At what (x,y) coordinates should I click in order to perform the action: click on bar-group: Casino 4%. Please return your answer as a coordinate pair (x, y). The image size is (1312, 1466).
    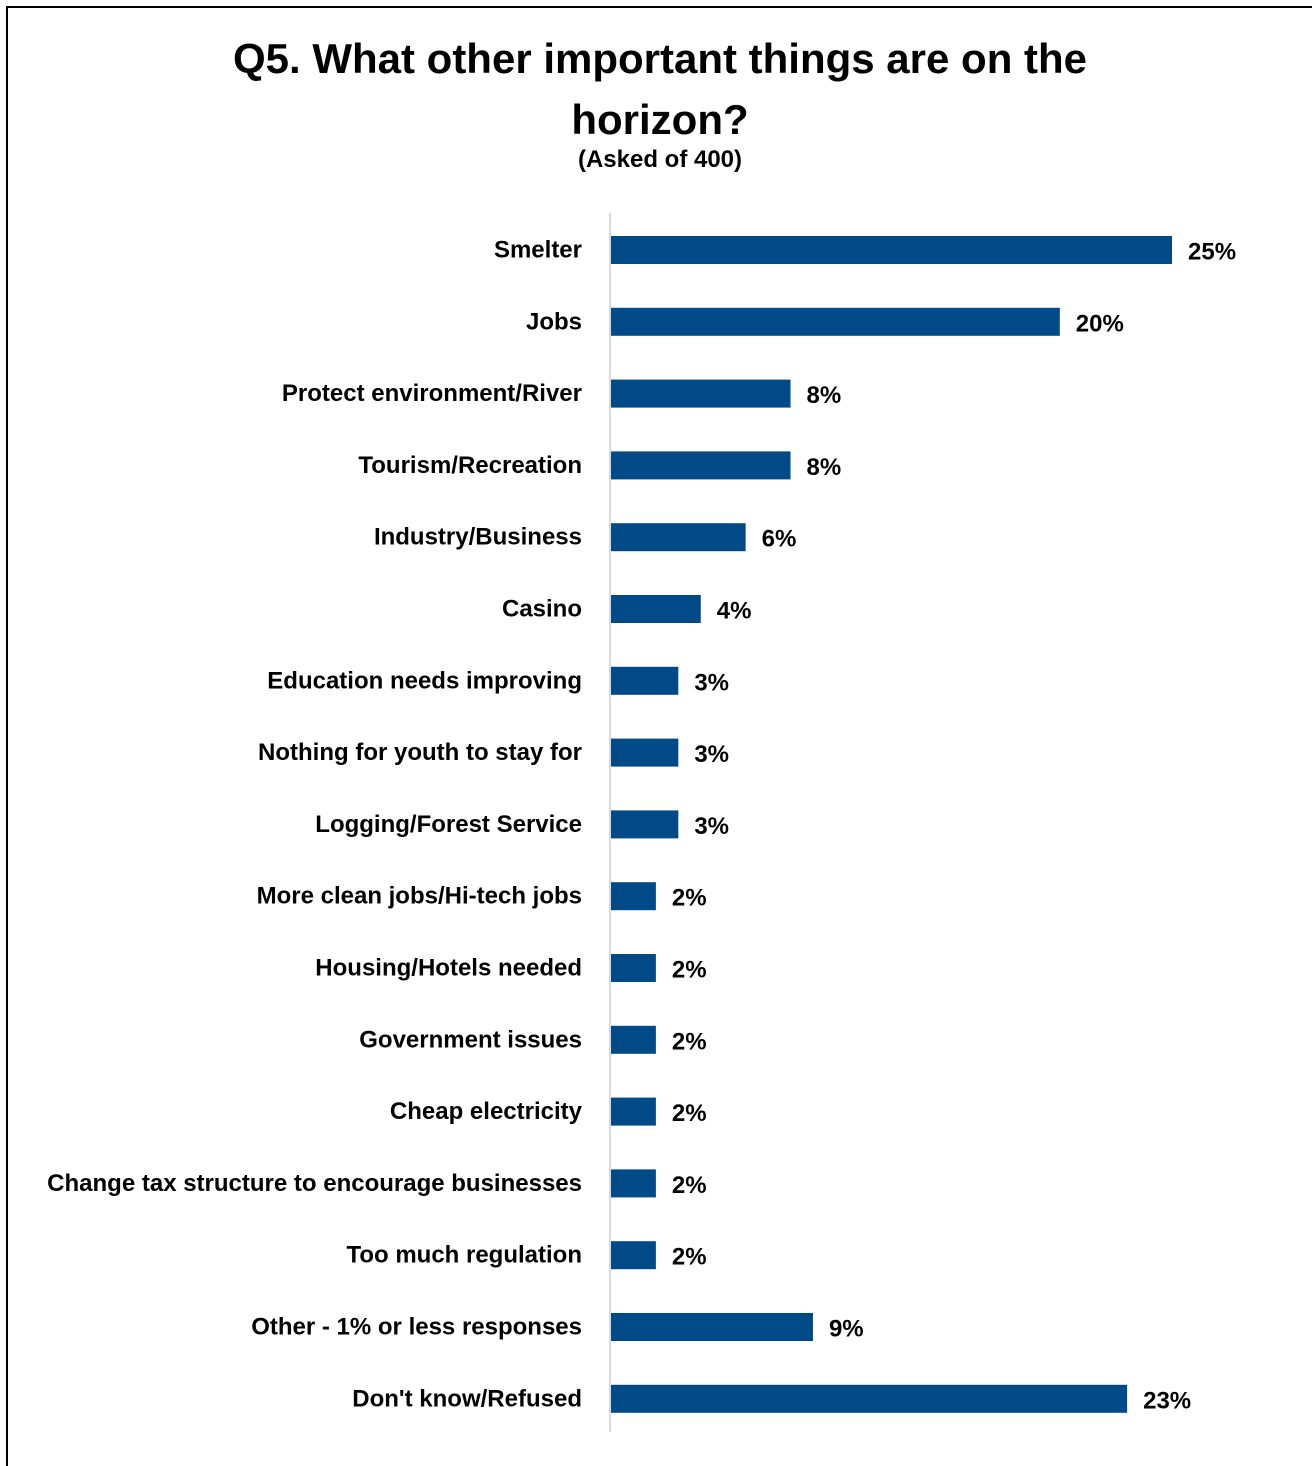
    Looking at the image, I should click on (626, 610).